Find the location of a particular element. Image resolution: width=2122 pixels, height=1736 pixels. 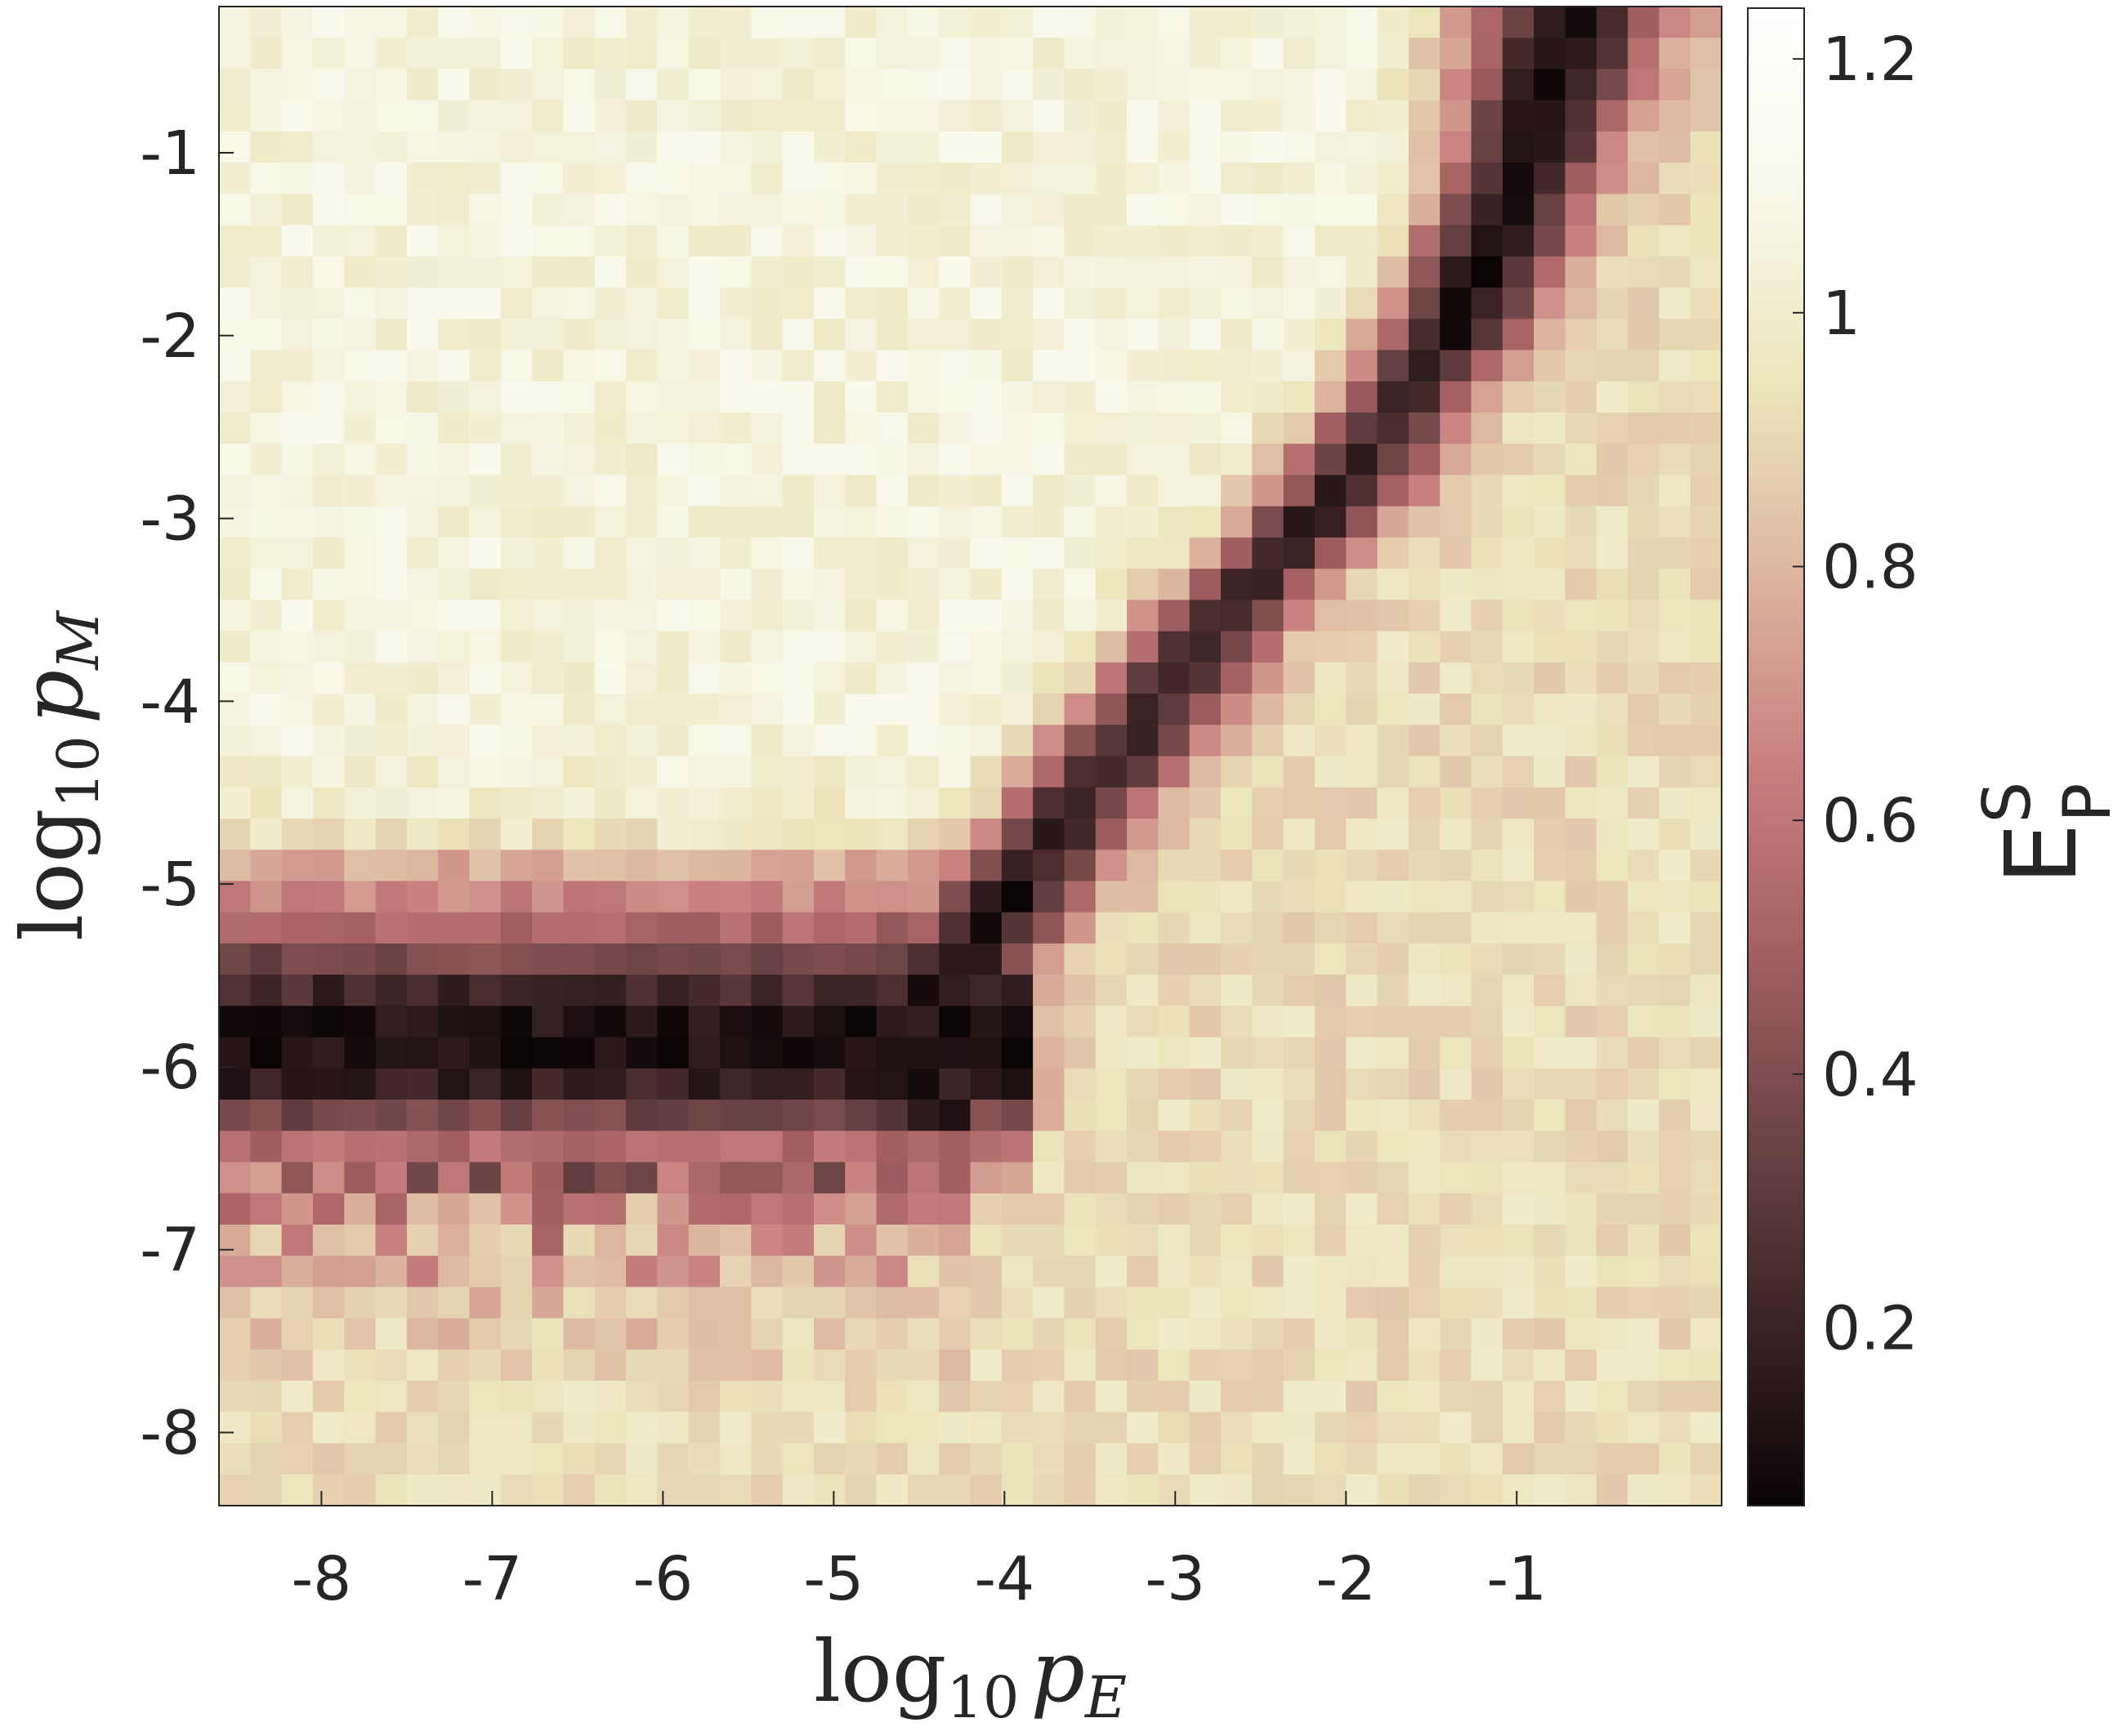

x-axis-label-varsub: E is located at coordinates (1105, 1698).